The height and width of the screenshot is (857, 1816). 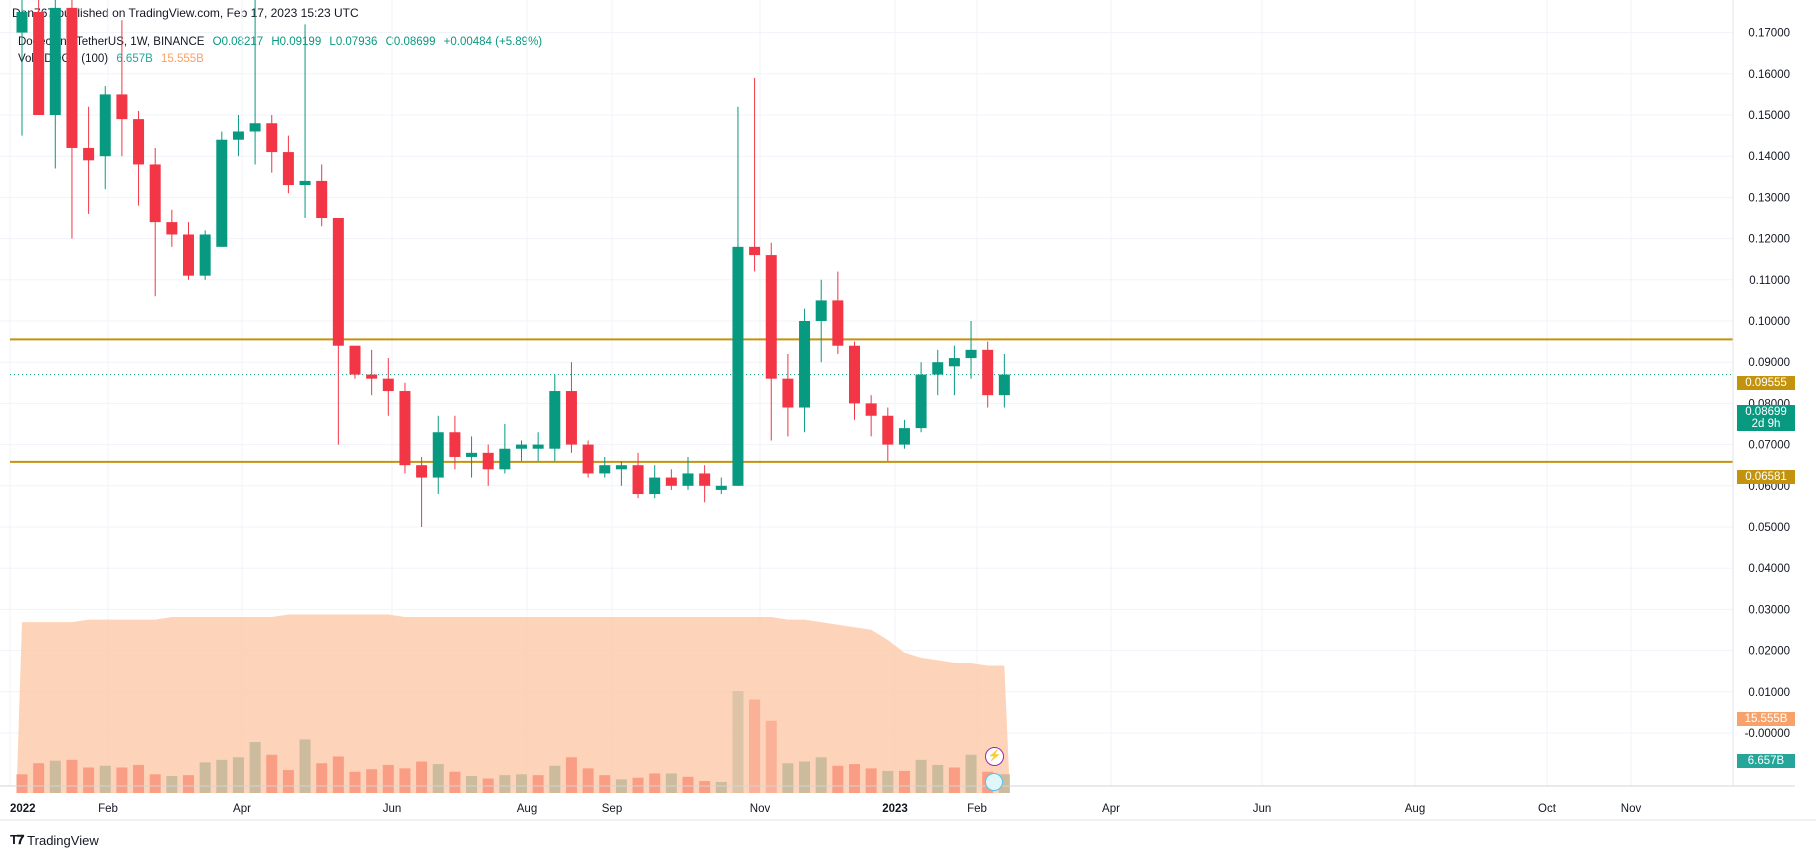 What do you see at coordinates (527, 809) in the screenshot?
I see `time-tick-label: Aug` at bounding box center [527, 809].